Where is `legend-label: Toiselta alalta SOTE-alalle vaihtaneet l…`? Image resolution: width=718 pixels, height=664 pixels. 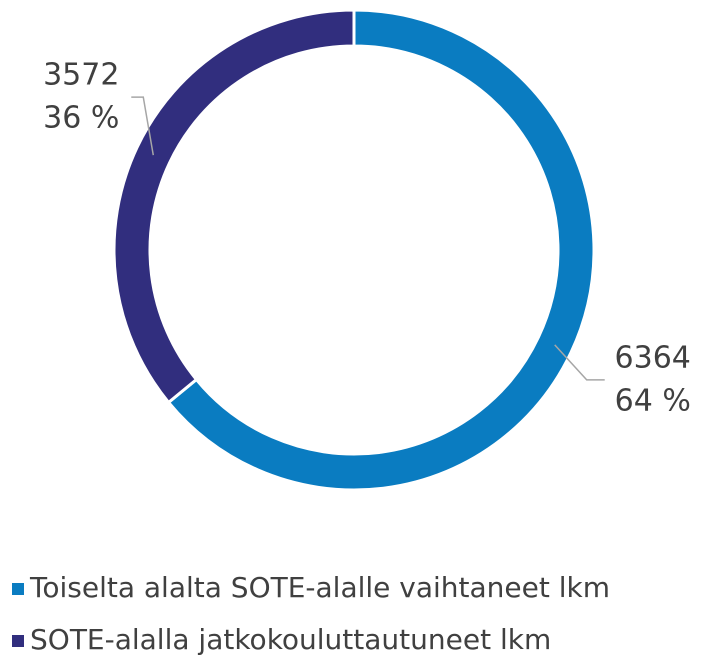 legend-label: Toiselta alalta SOTE-alalle vaihtaneet l… is located at coordinates (319, 587).